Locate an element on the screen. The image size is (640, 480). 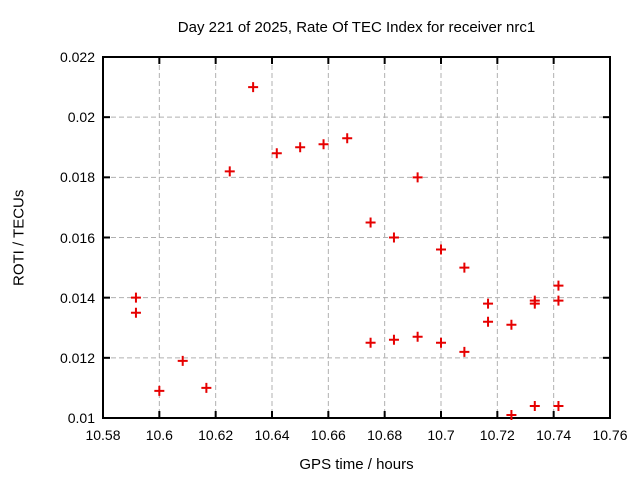
x-tick-label: 10.74 is located at coordinates (554, 435).